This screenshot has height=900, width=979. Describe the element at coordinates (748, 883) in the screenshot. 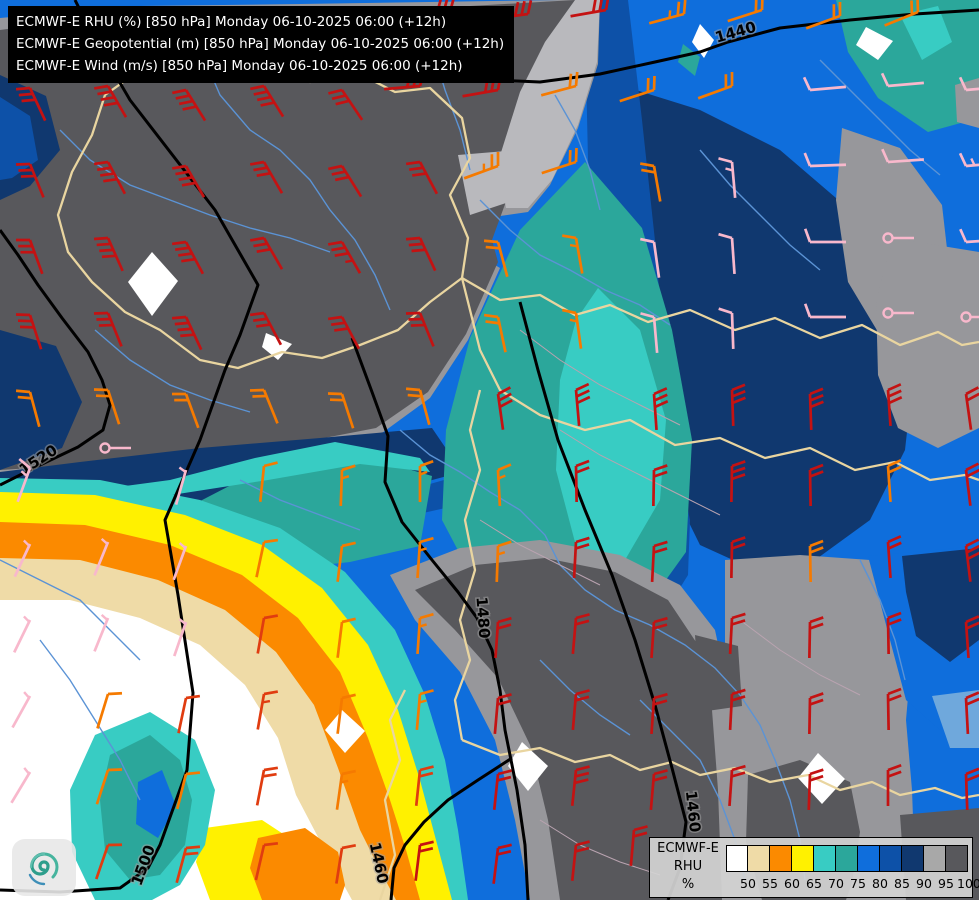

I see `legend-value: 50` at that location.